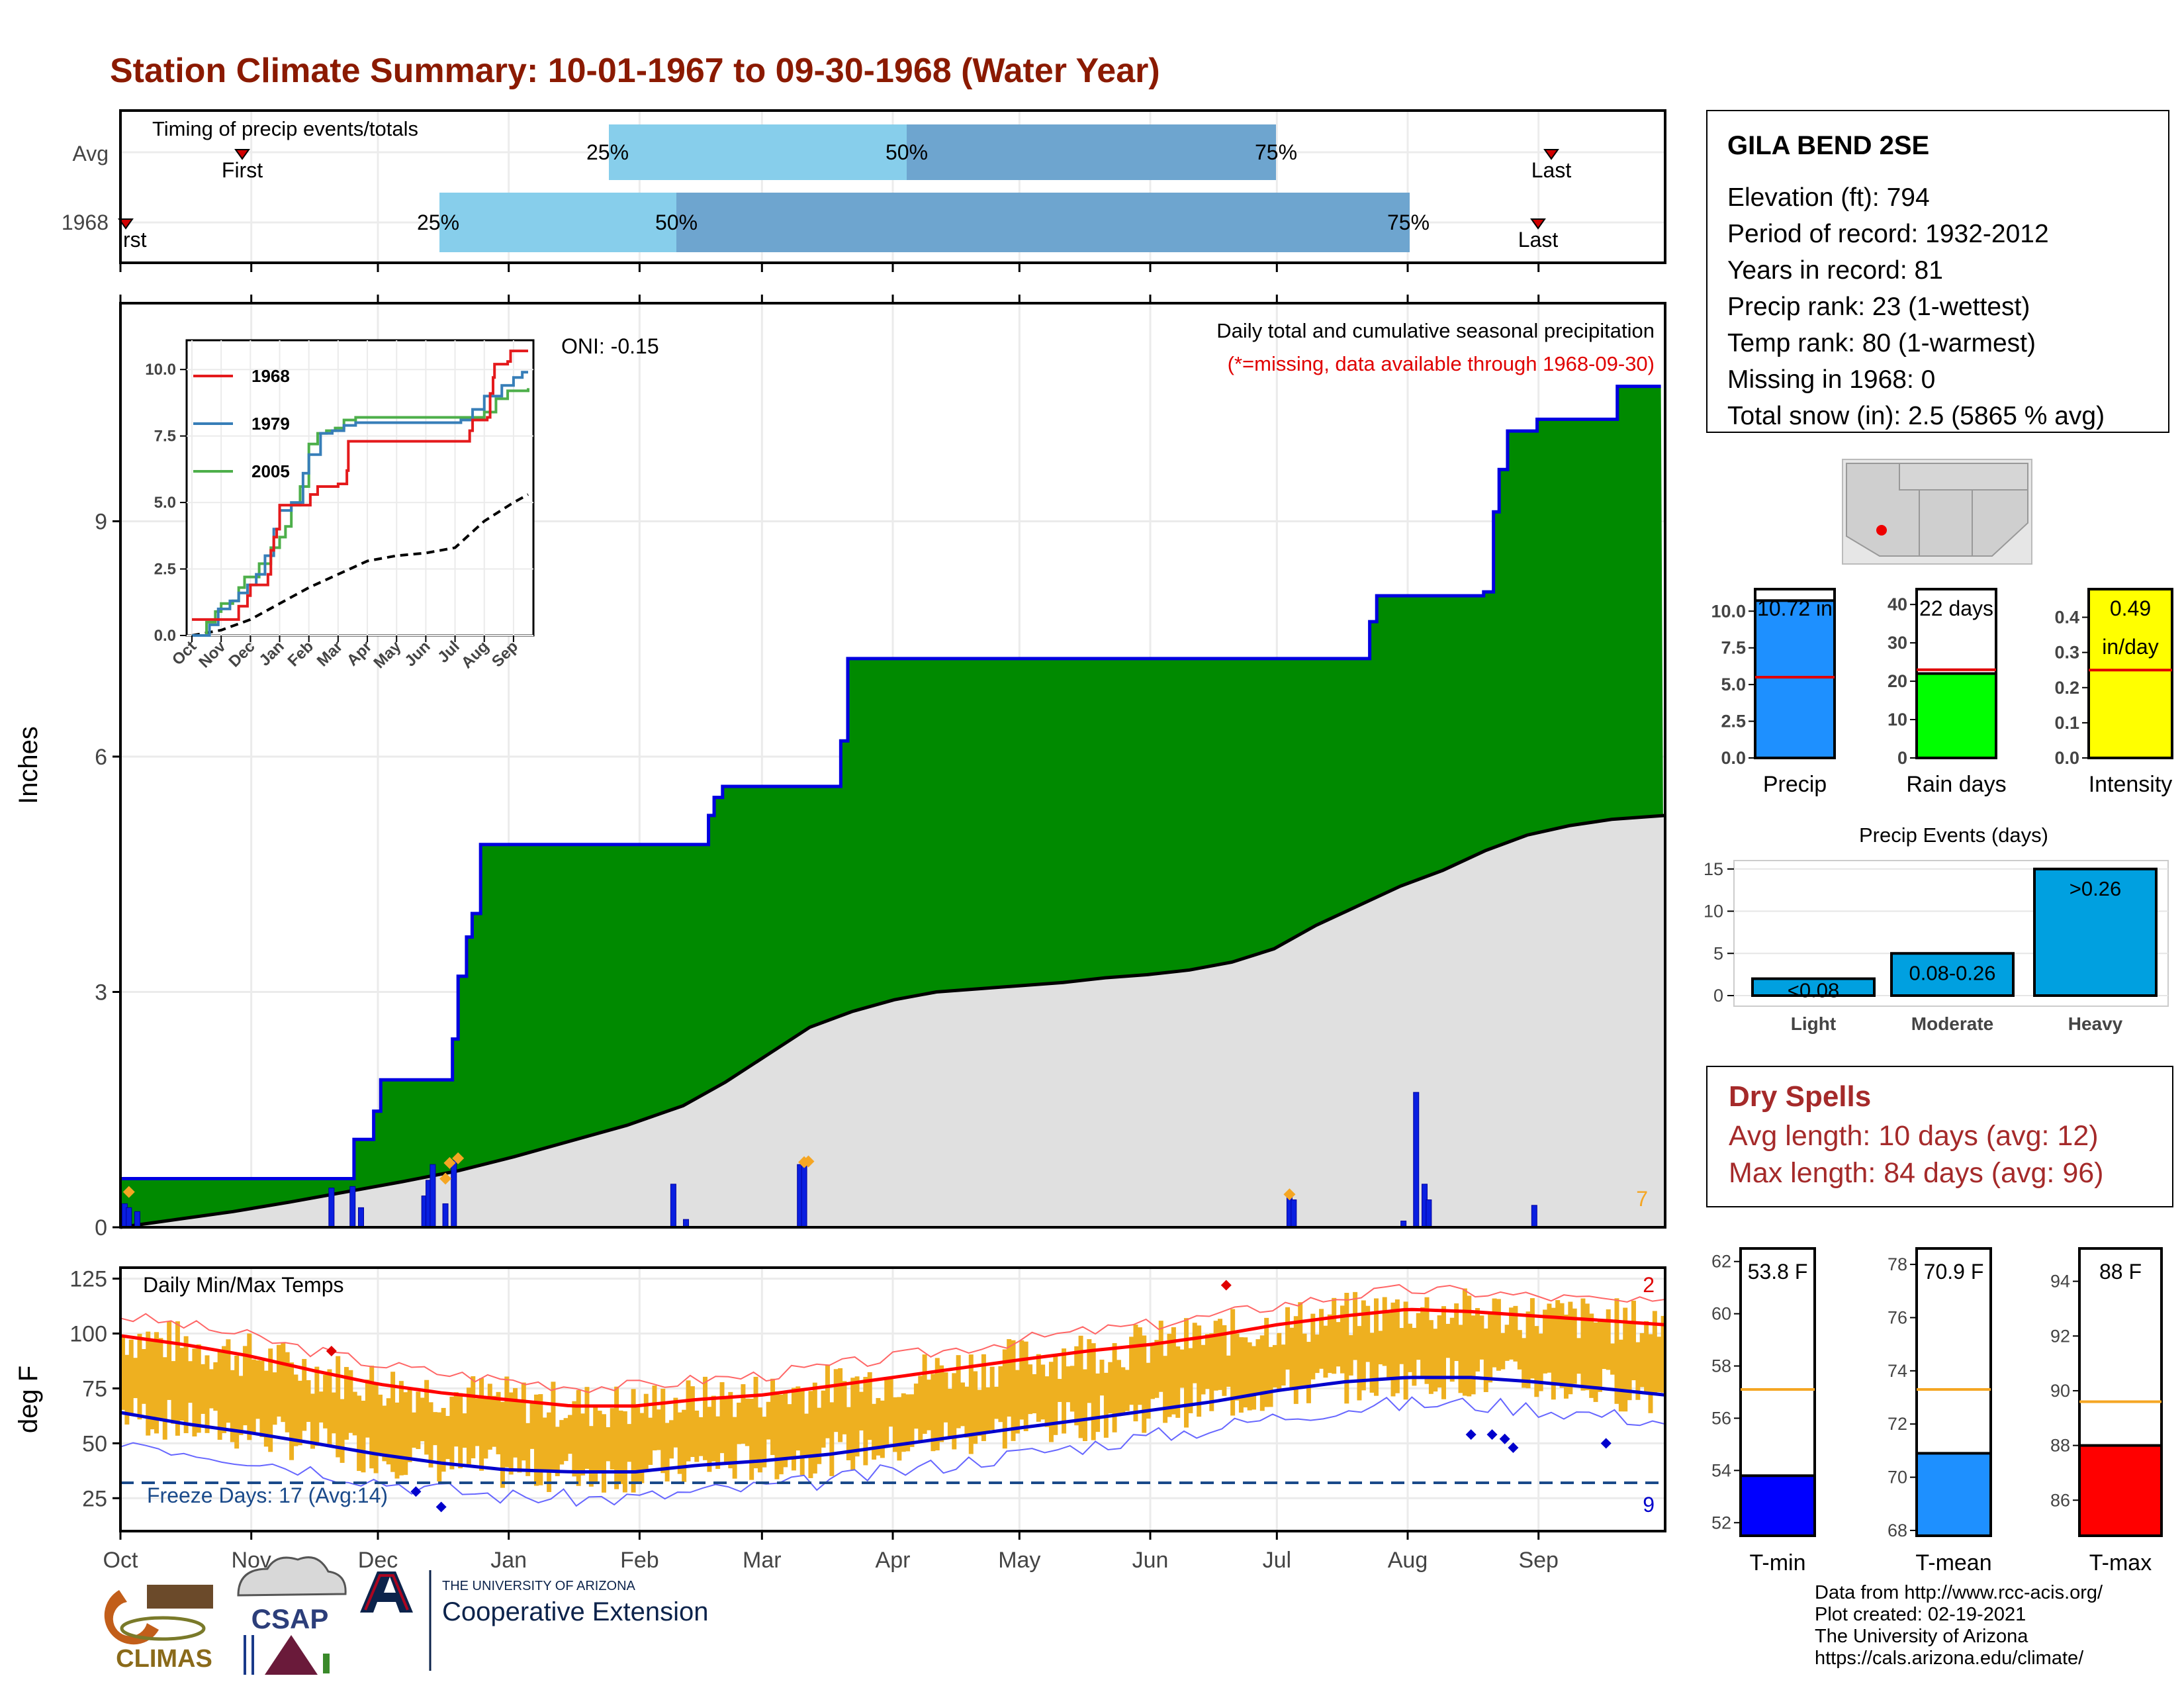  I want to click on month-label: Jan, so click(508, 1560).